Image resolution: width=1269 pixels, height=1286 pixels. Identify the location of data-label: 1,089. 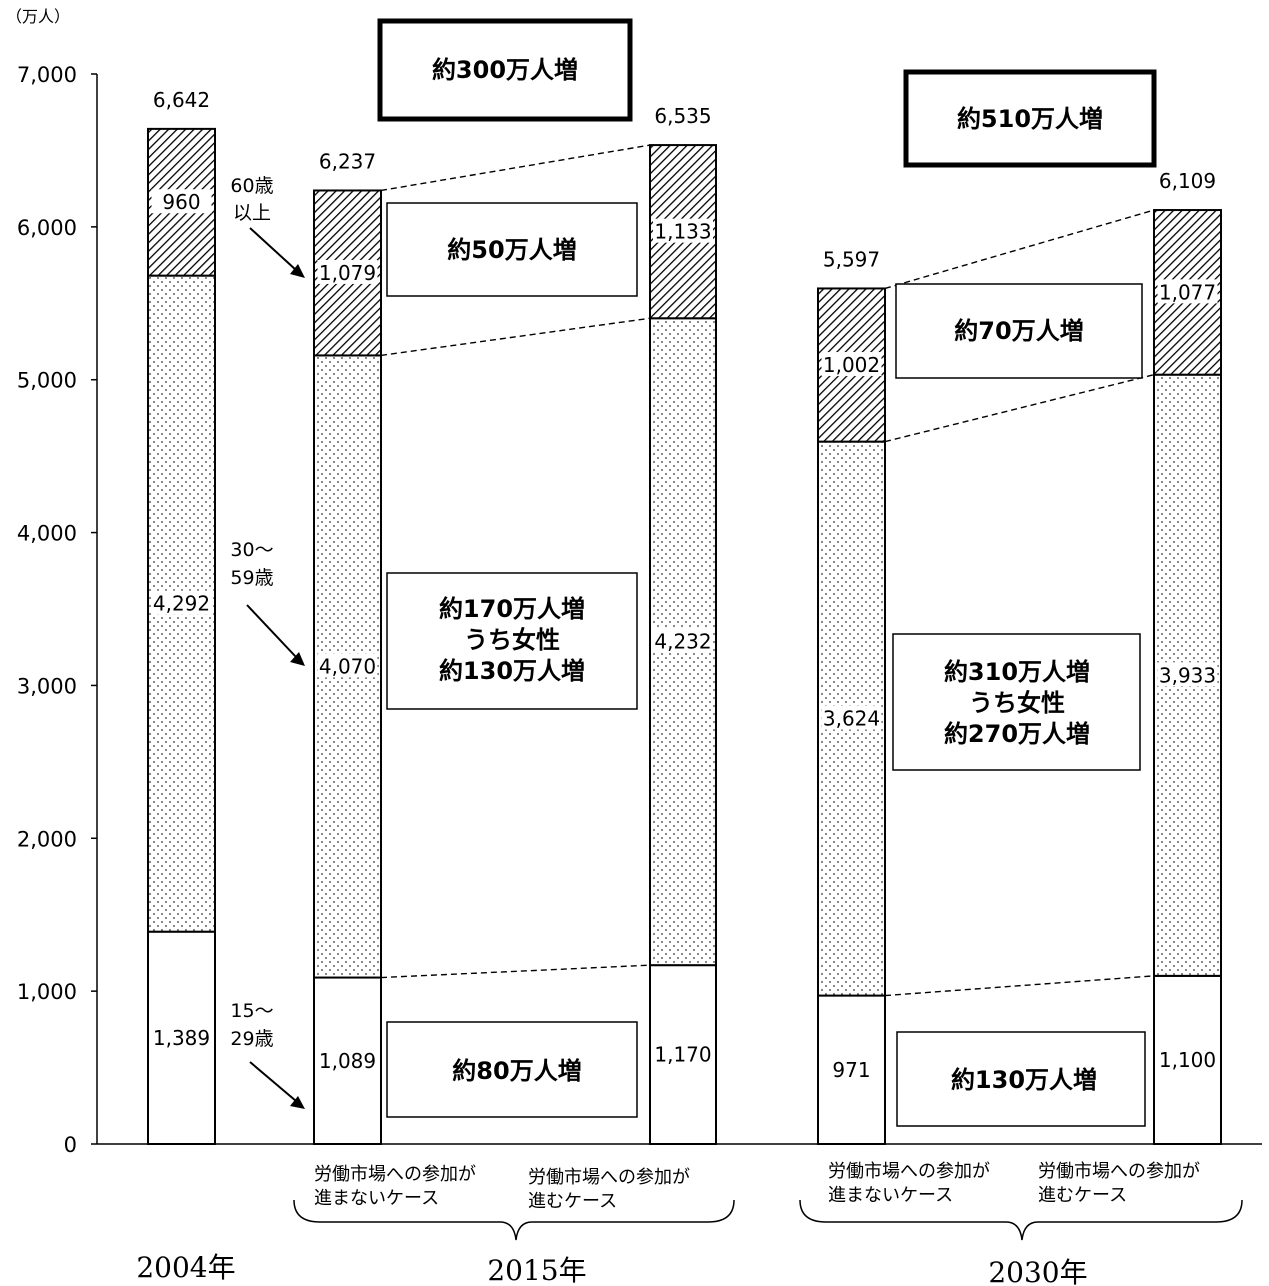
(347, 1061).